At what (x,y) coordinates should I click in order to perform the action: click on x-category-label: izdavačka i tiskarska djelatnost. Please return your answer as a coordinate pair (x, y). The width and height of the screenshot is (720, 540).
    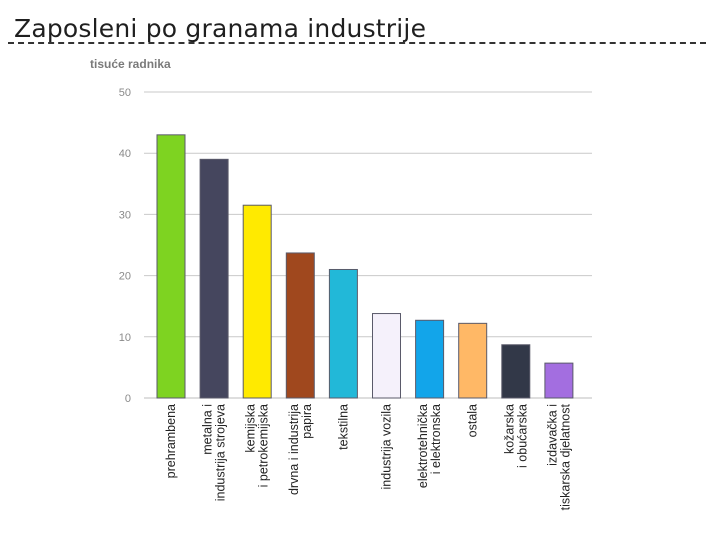
    Looking at the image, I should click on (558, 456).